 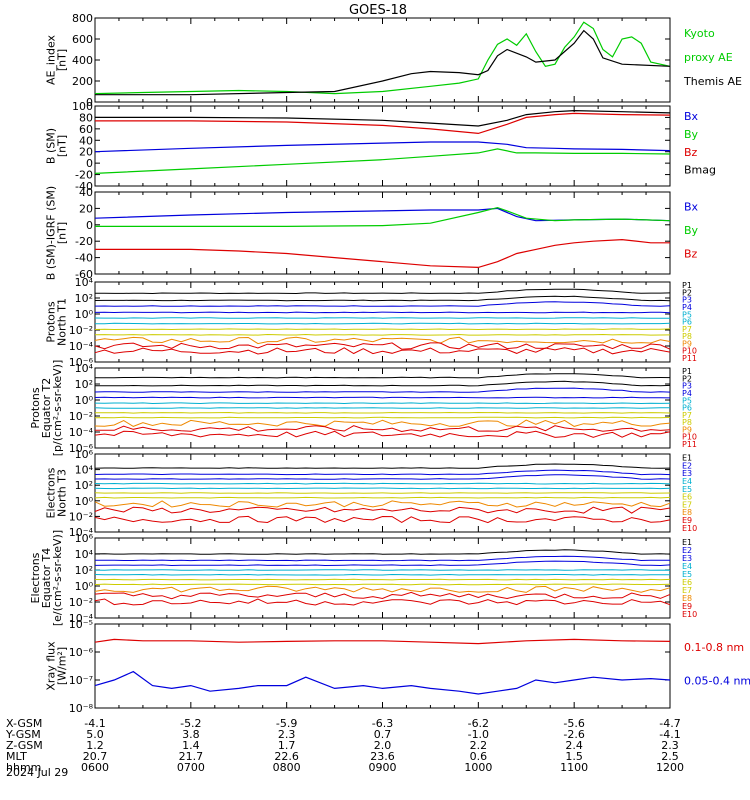 I want to click on y-axis-label: North T1, so click(x=62, y=322).